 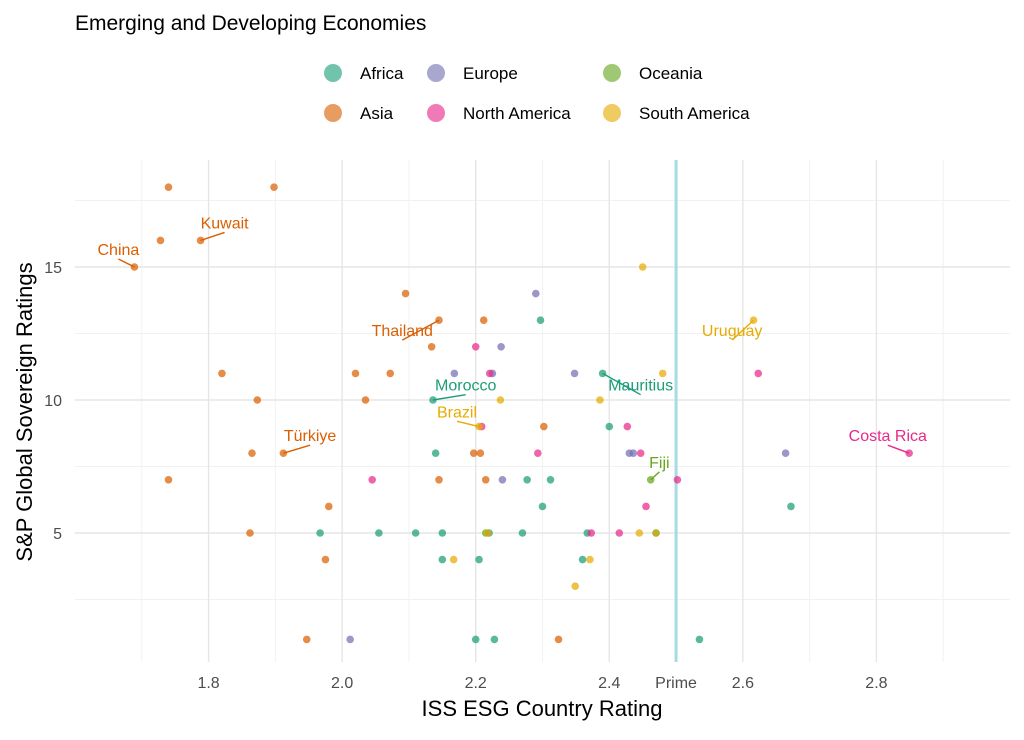 What do you see at coordinates (457, 412) in the screenshot?
I see `annotation-label: Brazil` at bounding box center [457, 412].